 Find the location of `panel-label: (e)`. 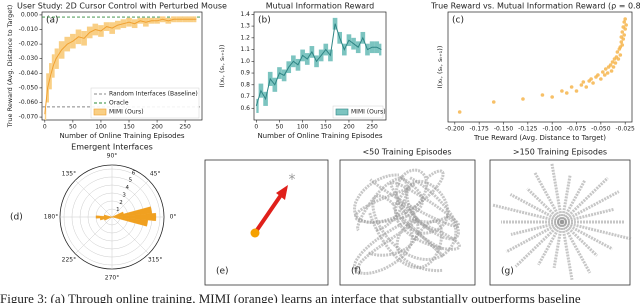

panel-label: (e) is located at coordinates (222, 272).